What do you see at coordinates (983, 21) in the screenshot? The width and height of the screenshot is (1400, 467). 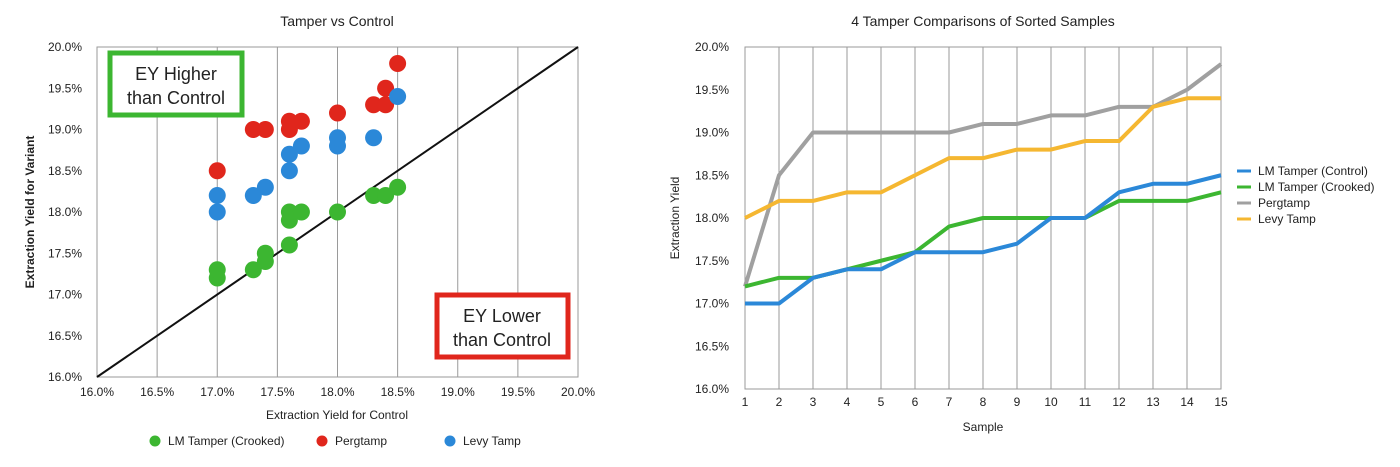 I see `right-chart-title: 4 Tamper Comparisons of Sorted Samples` at bounding box center [983, 21].